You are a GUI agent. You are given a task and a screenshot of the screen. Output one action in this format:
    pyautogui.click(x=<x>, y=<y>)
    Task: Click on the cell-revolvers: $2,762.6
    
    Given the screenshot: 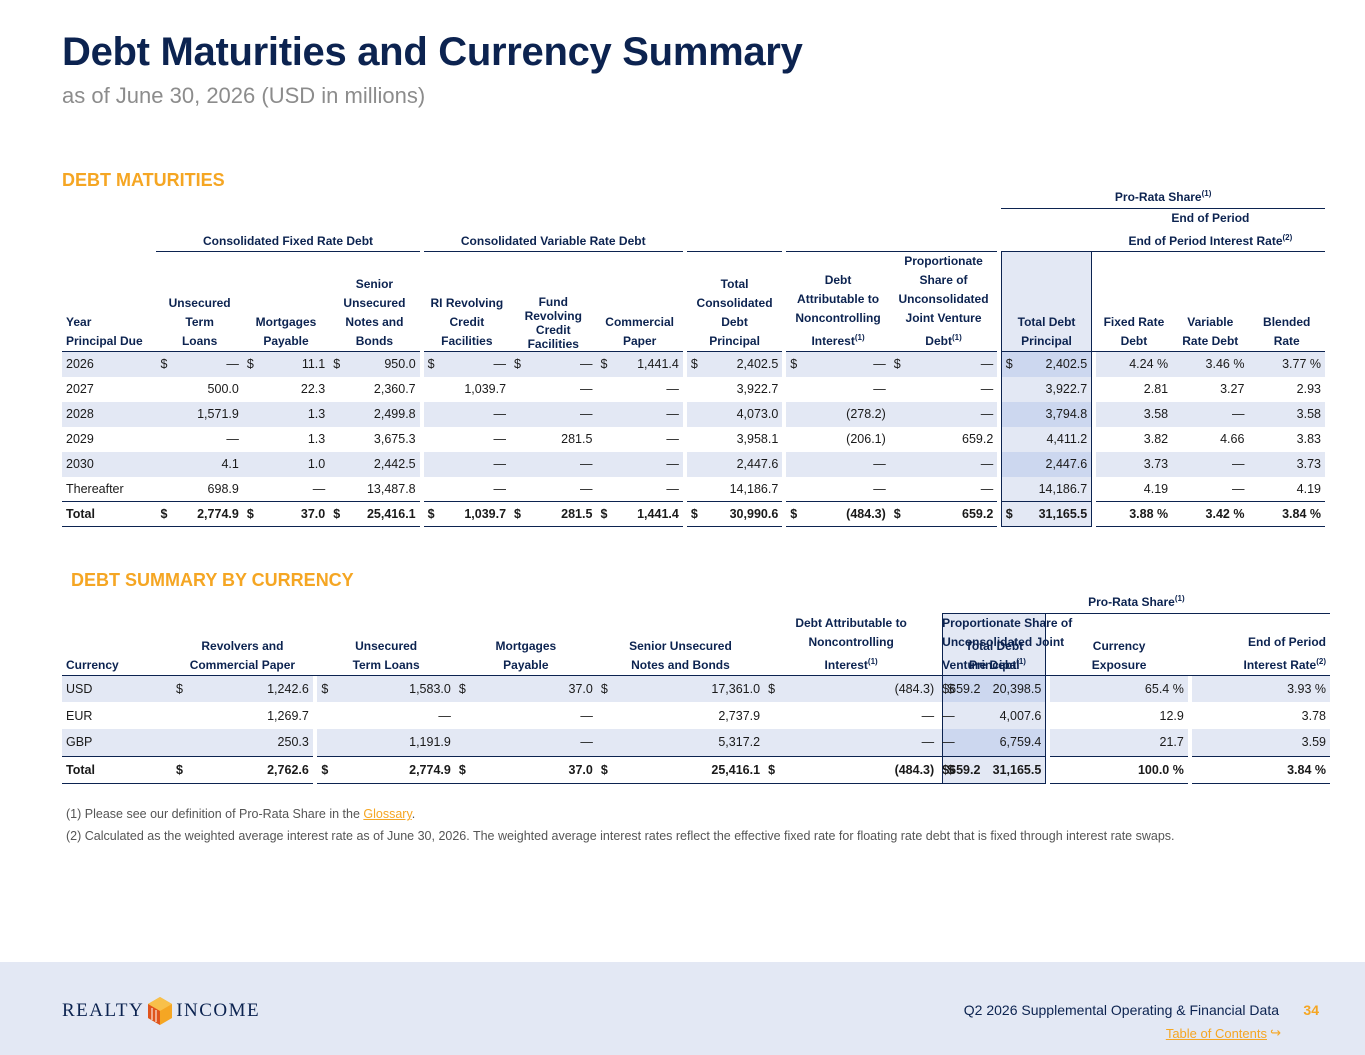 What is the action you would take?
    pyautogui.click(x=242, y=769)
    